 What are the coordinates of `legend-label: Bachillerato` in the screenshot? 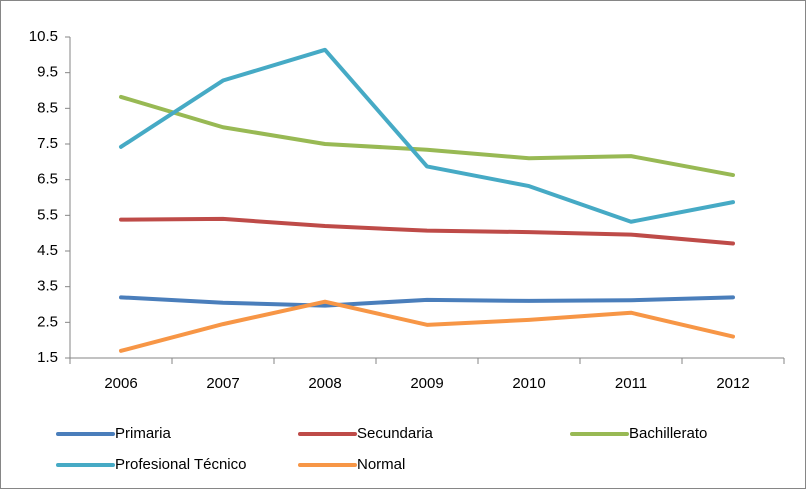 It's located at (668, 433).